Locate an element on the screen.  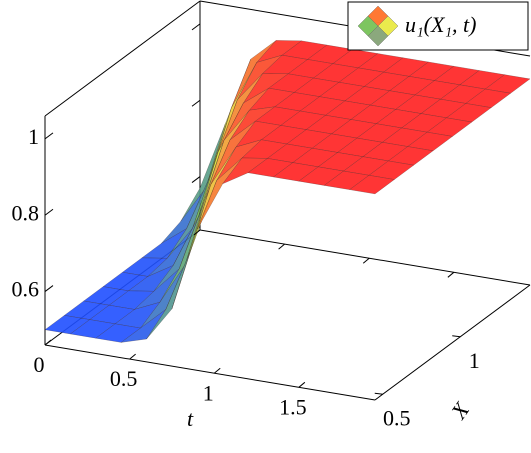
t-axis-label: t is located at coordinates (190, 418).